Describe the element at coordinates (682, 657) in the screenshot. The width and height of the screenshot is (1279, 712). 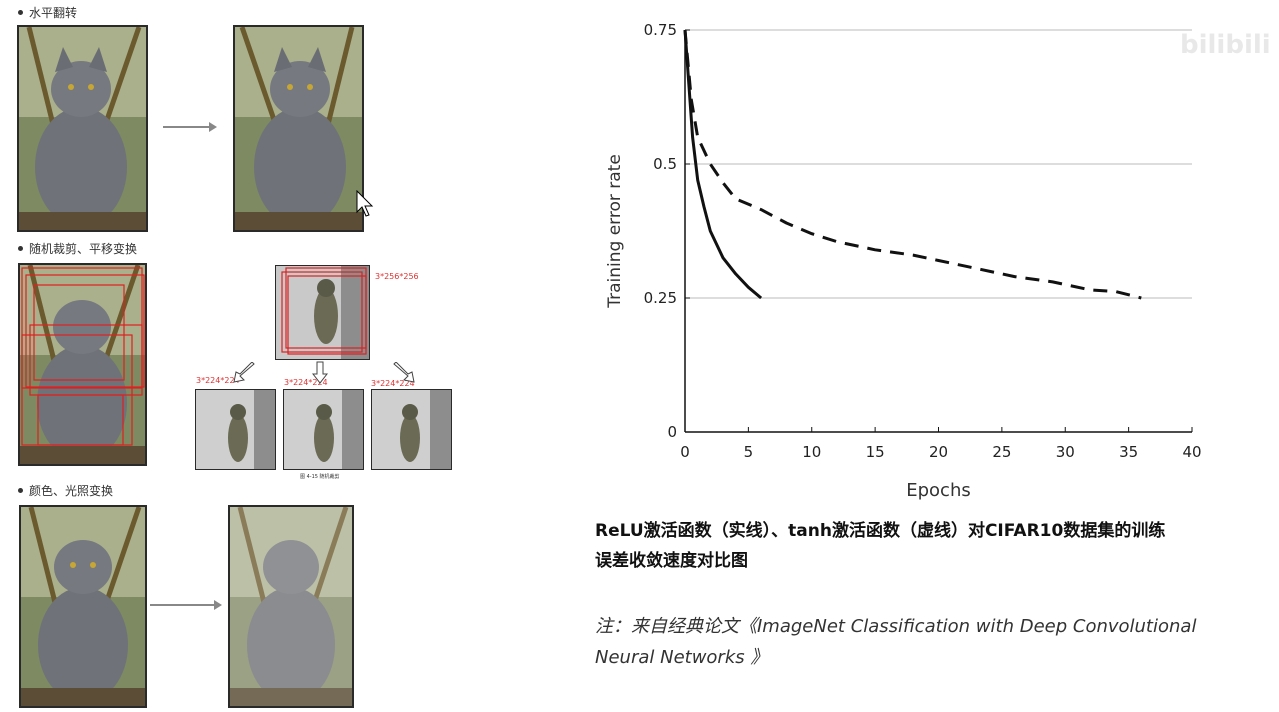
I see `note-line: Neural Networks 》` at that location.